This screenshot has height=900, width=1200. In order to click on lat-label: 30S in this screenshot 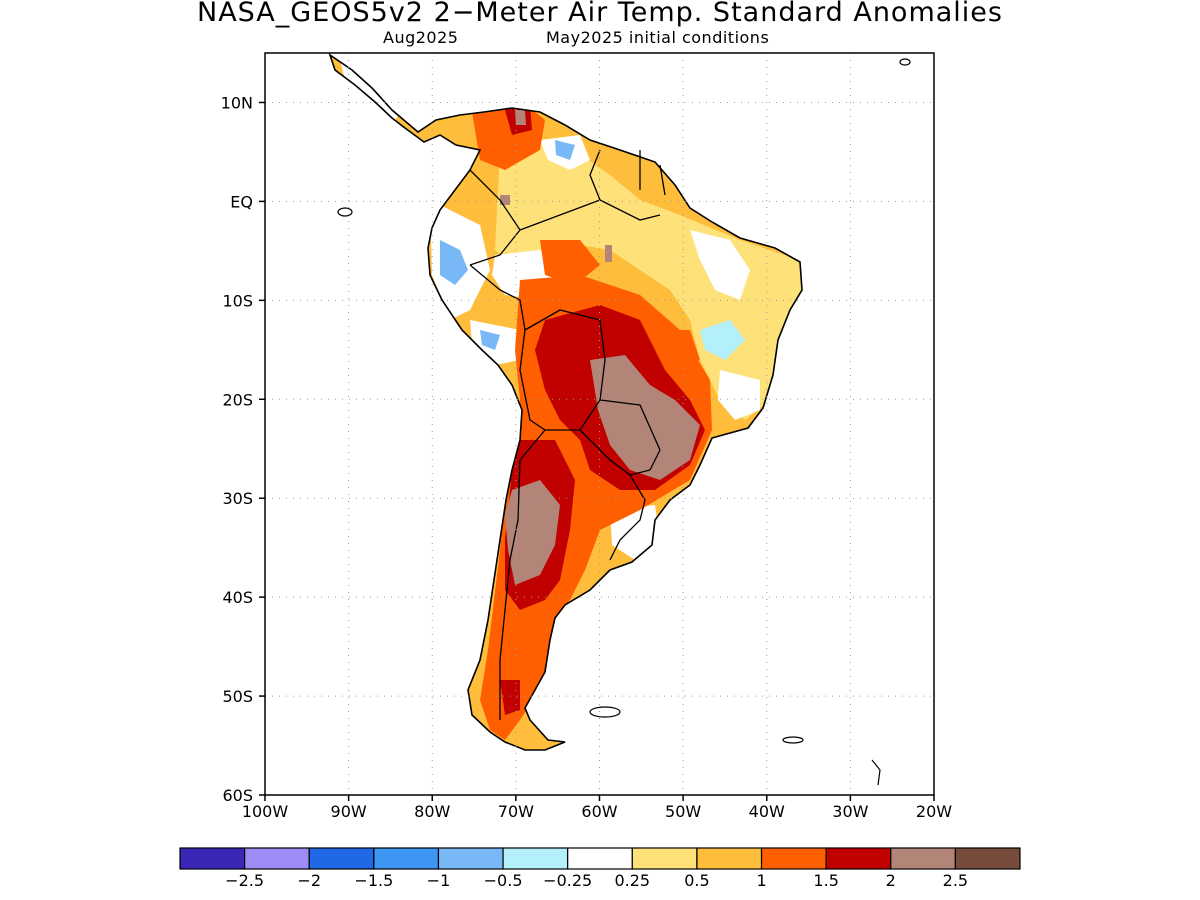, I will do `click(237, 498)`.